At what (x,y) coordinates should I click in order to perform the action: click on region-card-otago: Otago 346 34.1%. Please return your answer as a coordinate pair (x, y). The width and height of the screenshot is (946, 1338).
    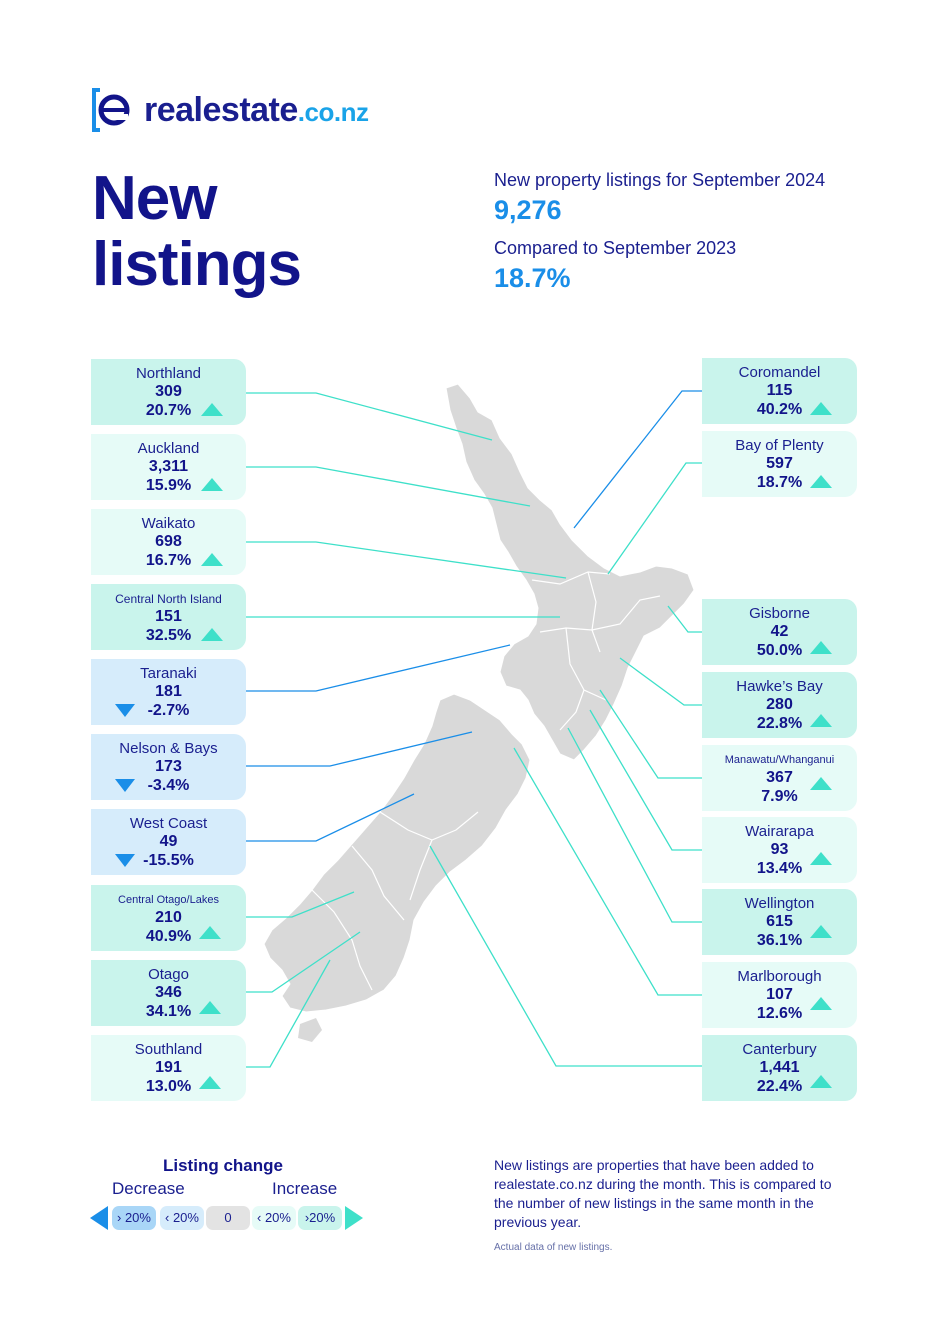
    Looking at the image, I should click on (168, 993).